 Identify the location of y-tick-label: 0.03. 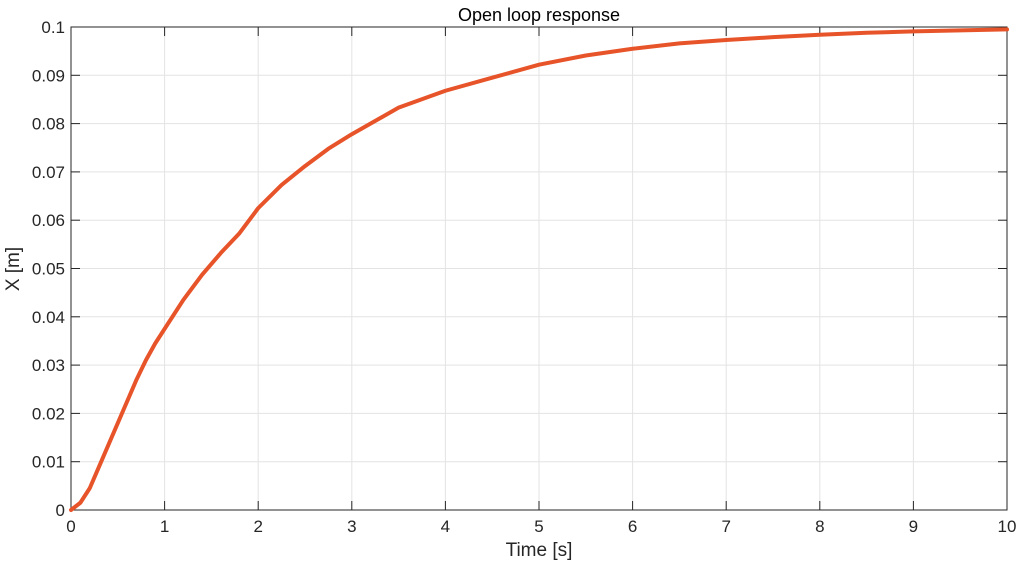
(48, 365).